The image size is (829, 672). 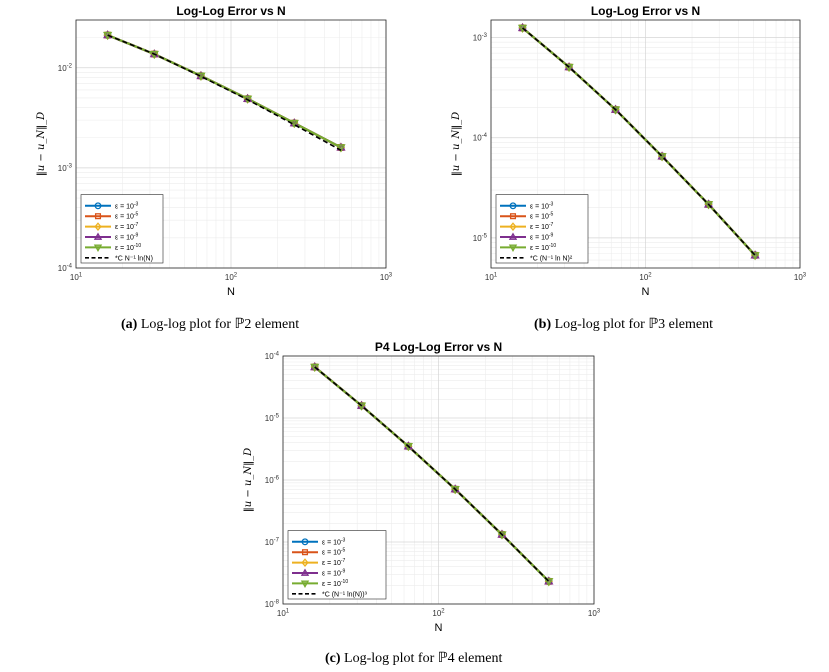 What do you see at coordinates (551, 258) in the screenshot?
I see `legend-entry-reference: *C (N⁻¹ ln N)²` at bounding box center [551, 258].